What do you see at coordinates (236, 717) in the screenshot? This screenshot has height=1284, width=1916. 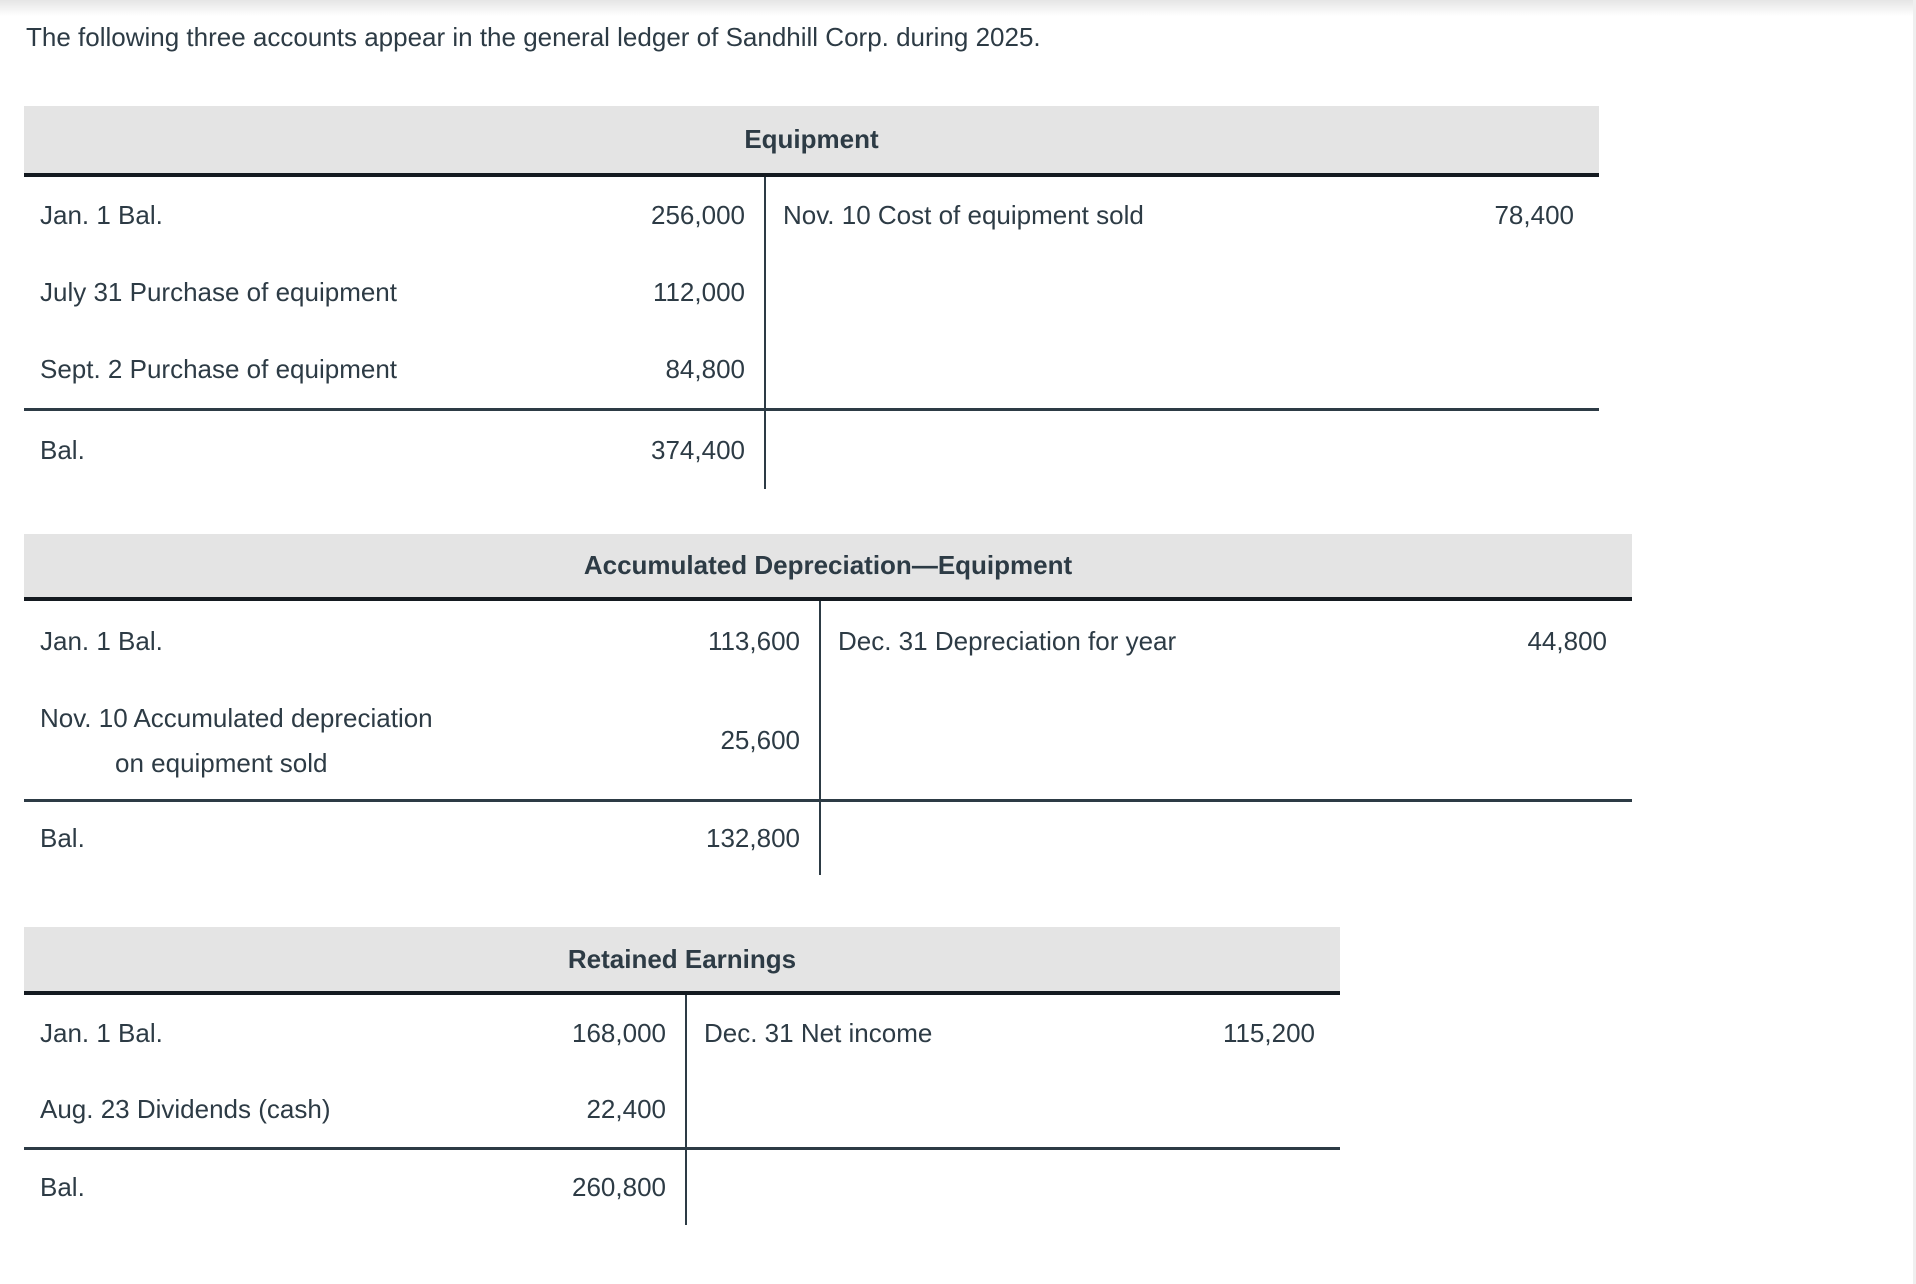 I see `entry-label-line1: Nov. 10 Accumulated depreciation` at bounding box center [236, 717].